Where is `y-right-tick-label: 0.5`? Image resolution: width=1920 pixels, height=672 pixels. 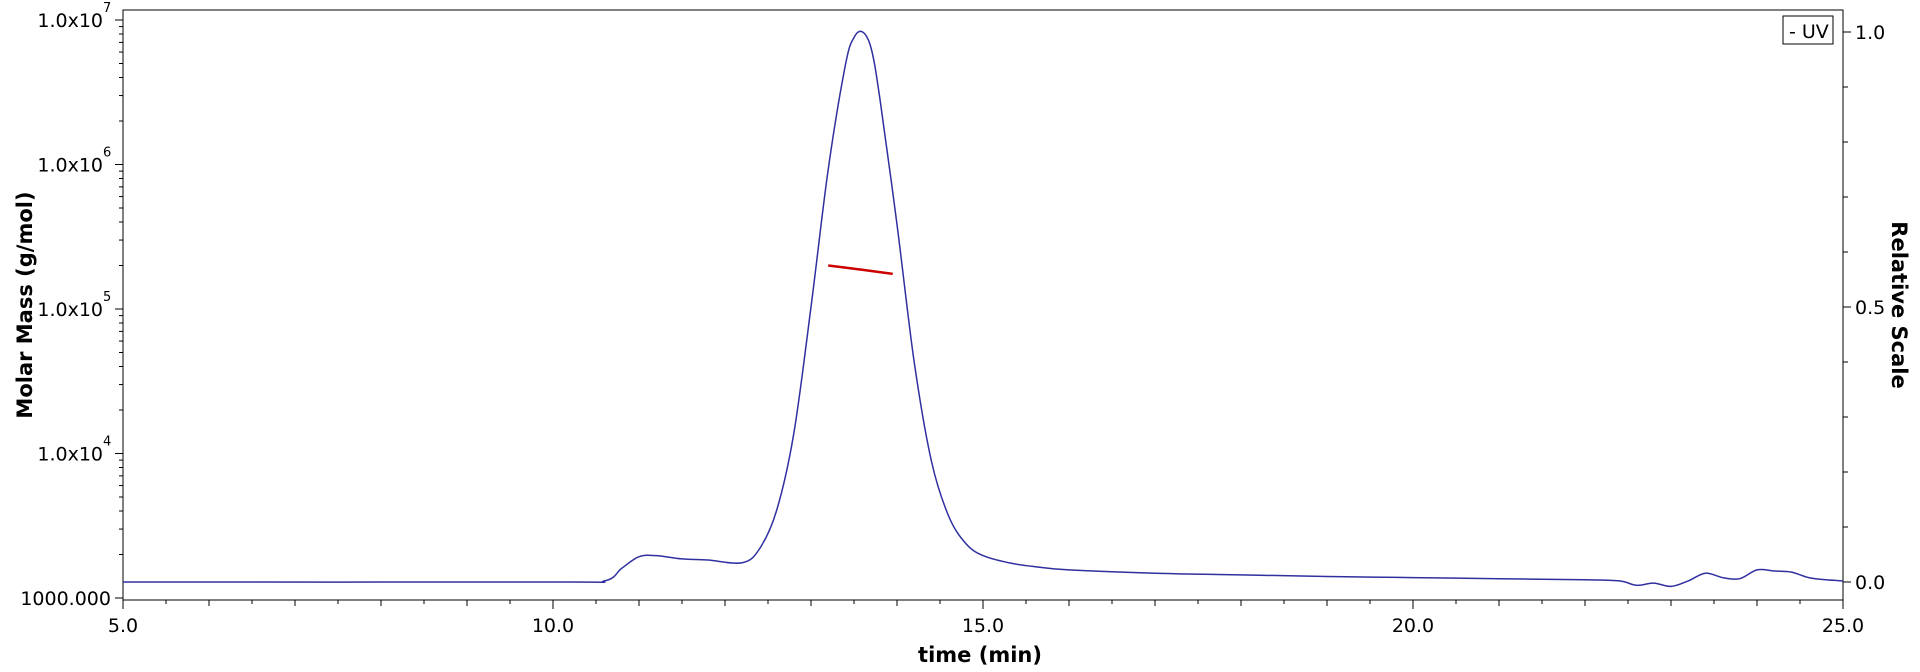 y-right-tick-label: 0.5 is located at coordinates (1870, 308).